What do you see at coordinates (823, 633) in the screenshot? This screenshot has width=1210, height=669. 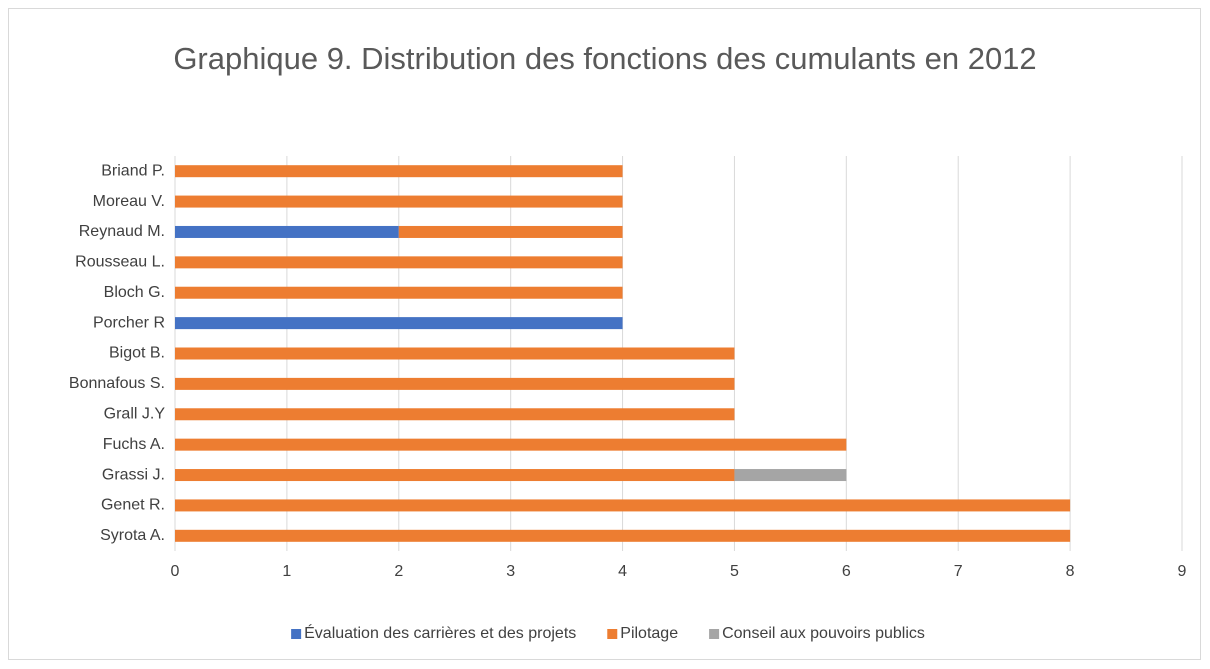 I see `legend-label: Conseil aux pouvoirs publics` at bounding box center [823, 633].